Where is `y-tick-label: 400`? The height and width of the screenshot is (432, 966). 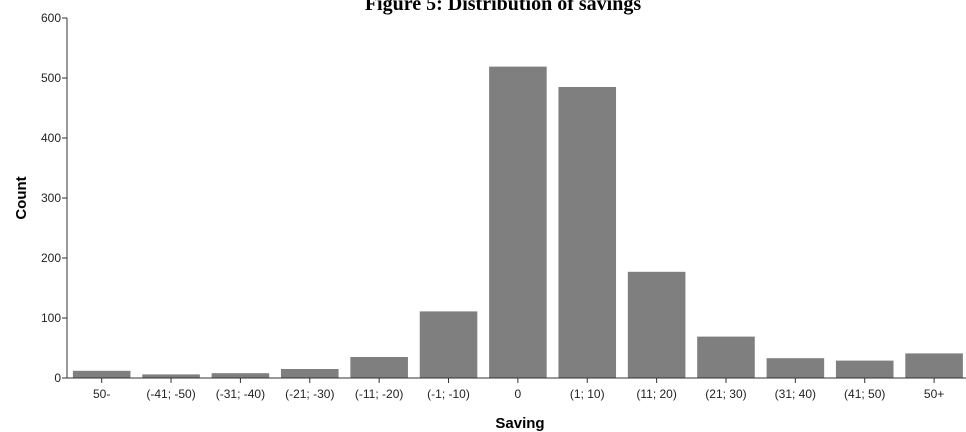 y-tick-label: 400 is located at coordinates (51, 138).